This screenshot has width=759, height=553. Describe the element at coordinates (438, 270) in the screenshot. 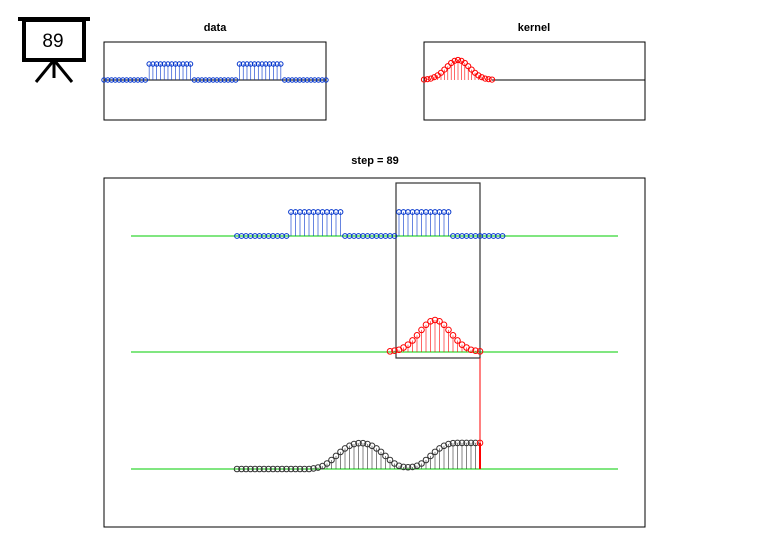

I see `kernel-window` at that location.